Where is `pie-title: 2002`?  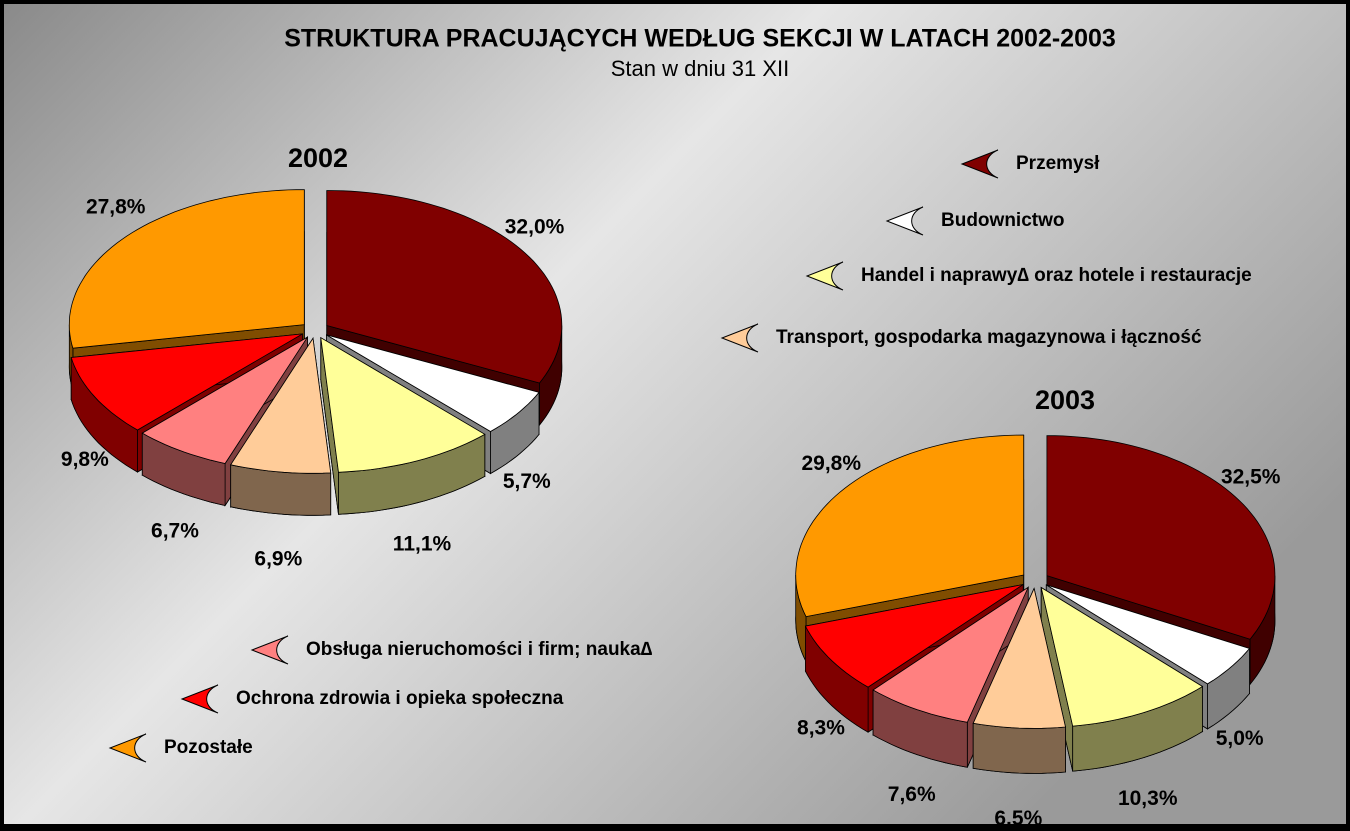 pie-title: 2002 is located at coordinates (318, 158).